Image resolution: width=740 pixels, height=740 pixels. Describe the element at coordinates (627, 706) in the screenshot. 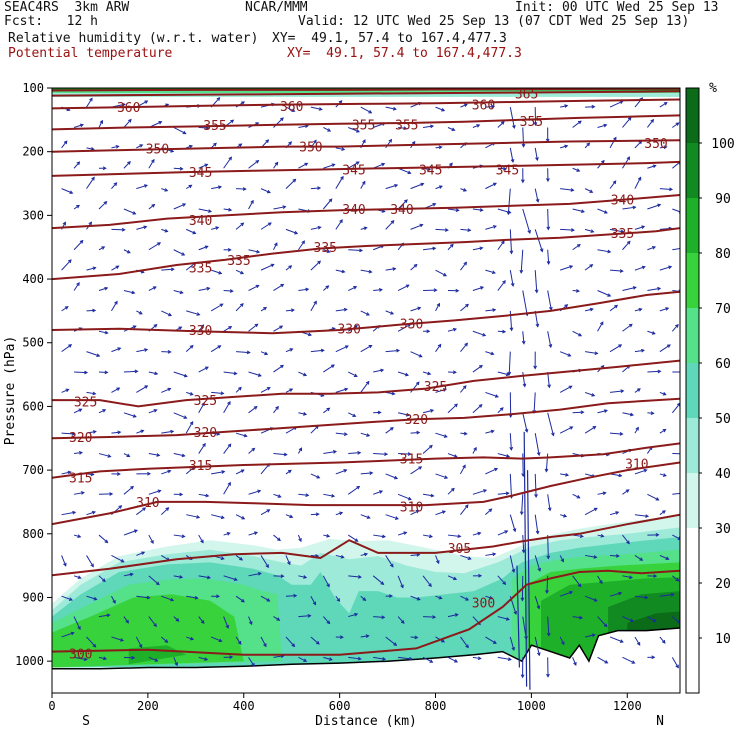

I see `x-tick-label: 1200` at that location.